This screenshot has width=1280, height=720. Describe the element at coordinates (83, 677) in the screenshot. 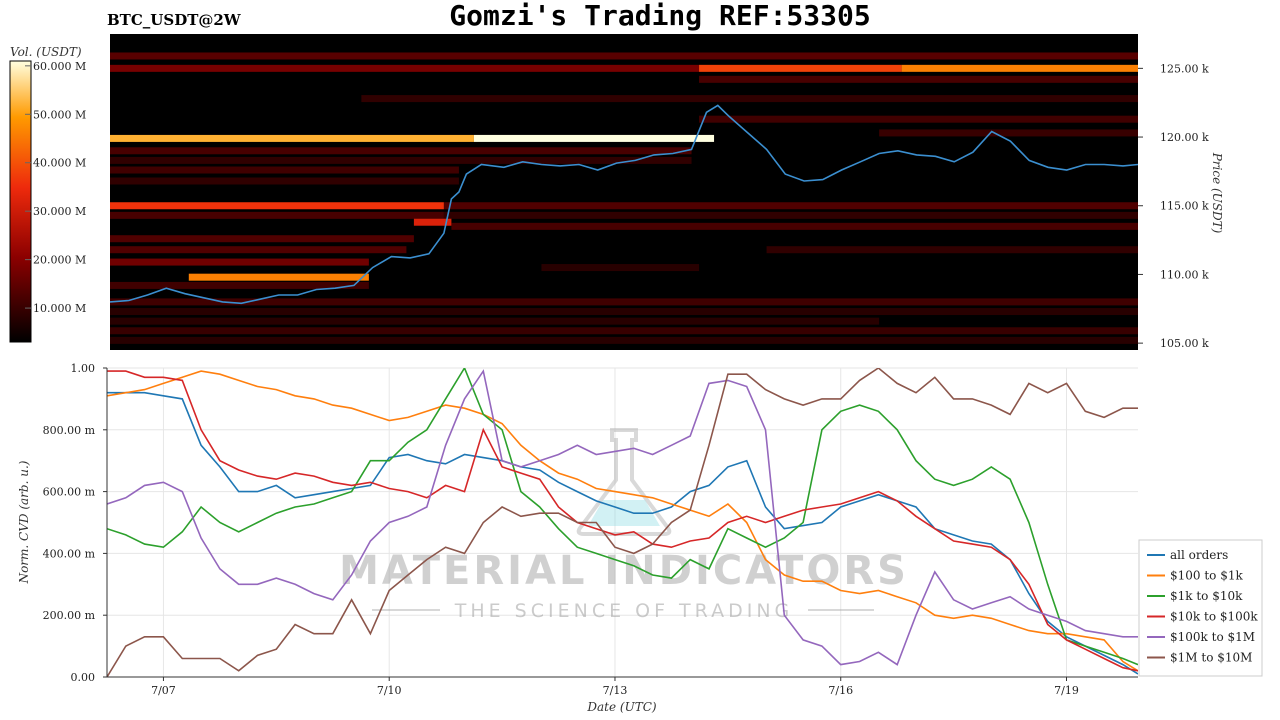

I see `cvd-y-tick-label: 0.00` at that location.